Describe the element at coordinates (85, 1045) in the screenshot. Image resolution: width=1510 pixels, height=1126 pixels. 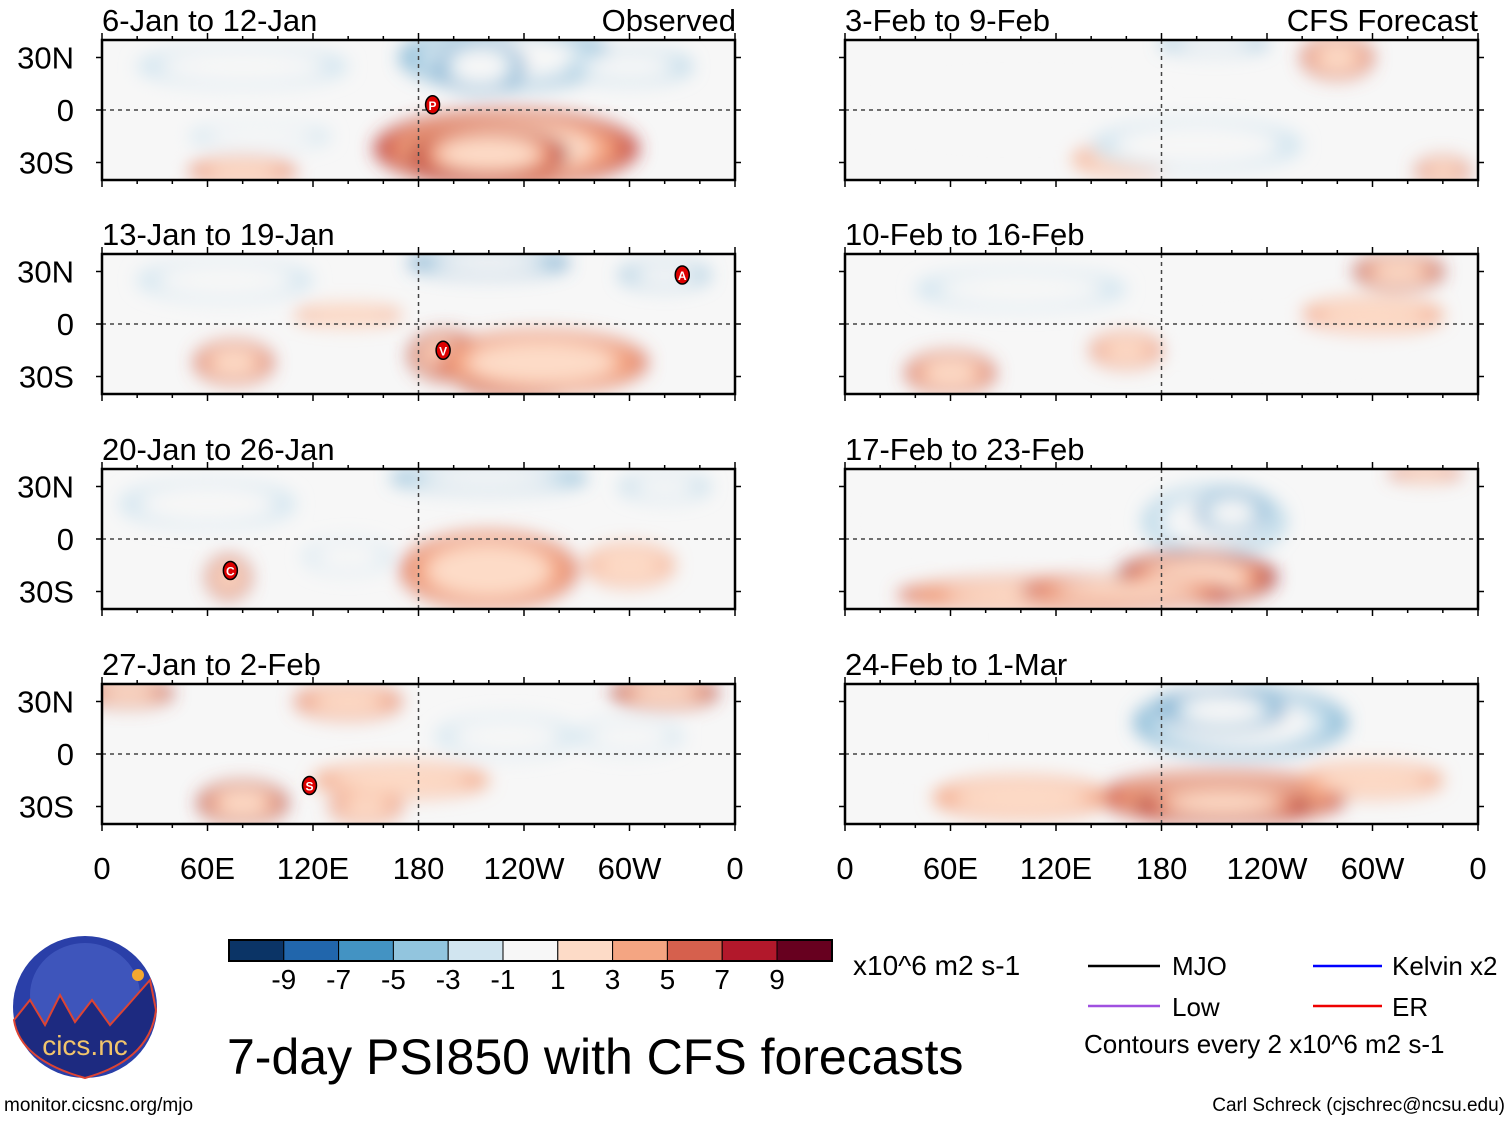
I see `svg-text: cics.nc` at that location.